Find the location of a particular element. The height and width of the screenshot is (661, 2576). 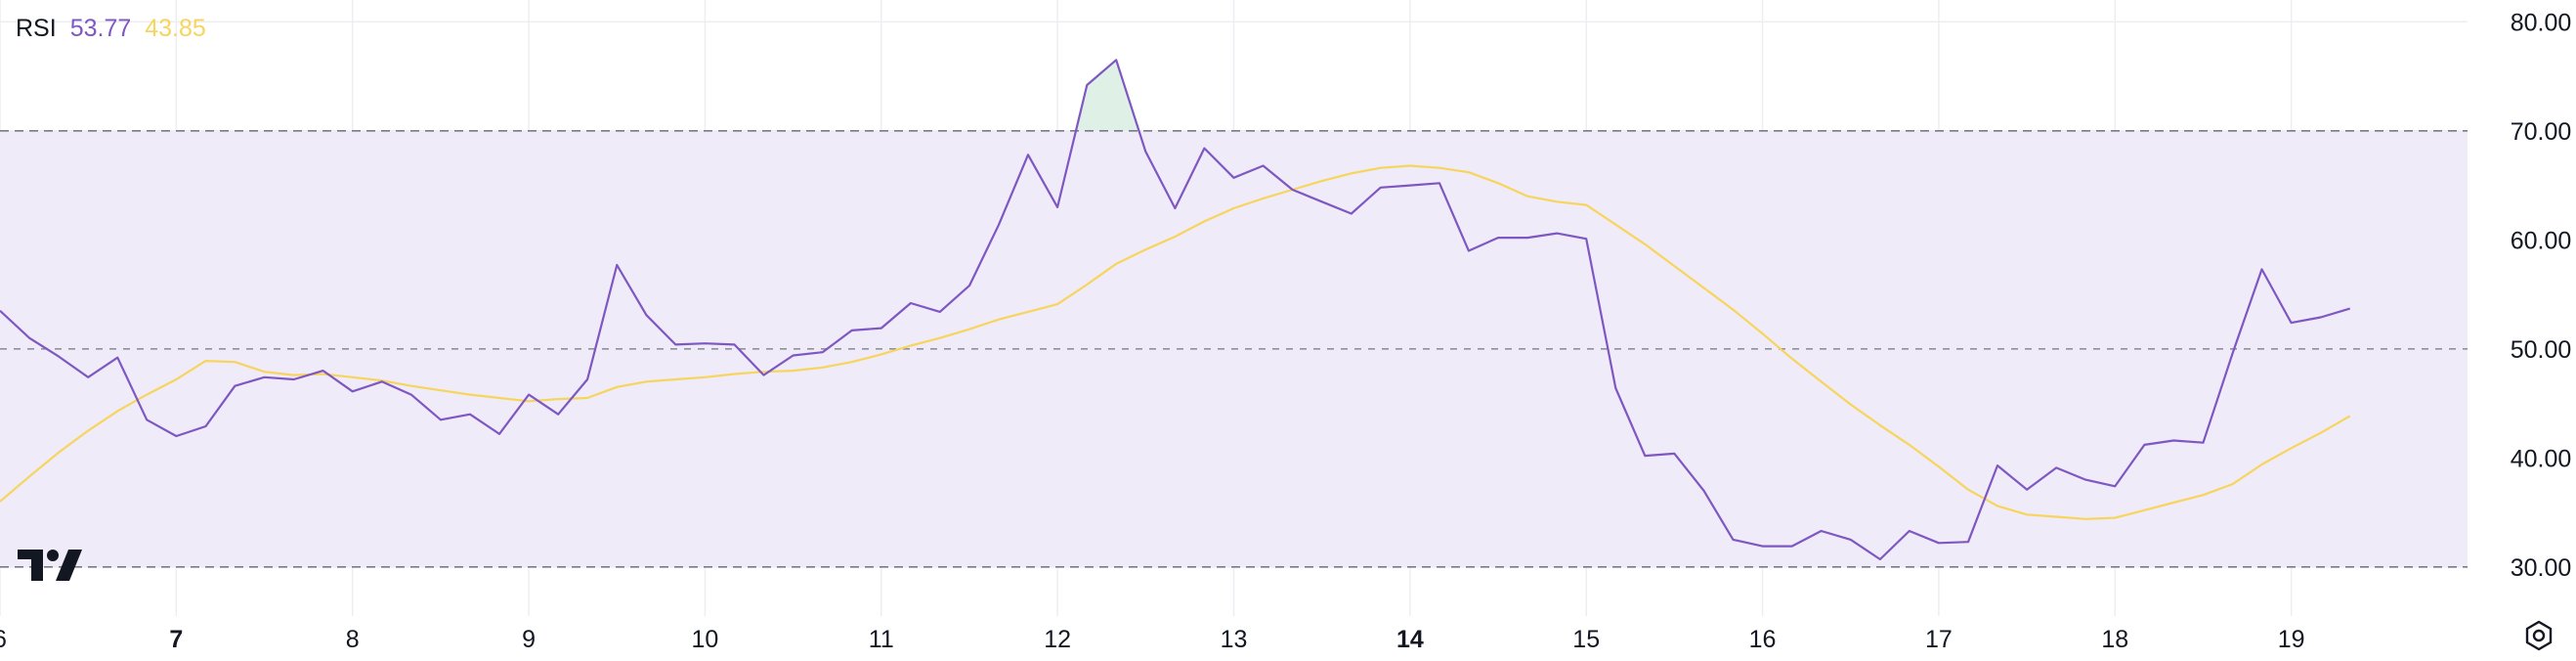

y-tick-label: 50.00 is located at coordinates (2542, 350).